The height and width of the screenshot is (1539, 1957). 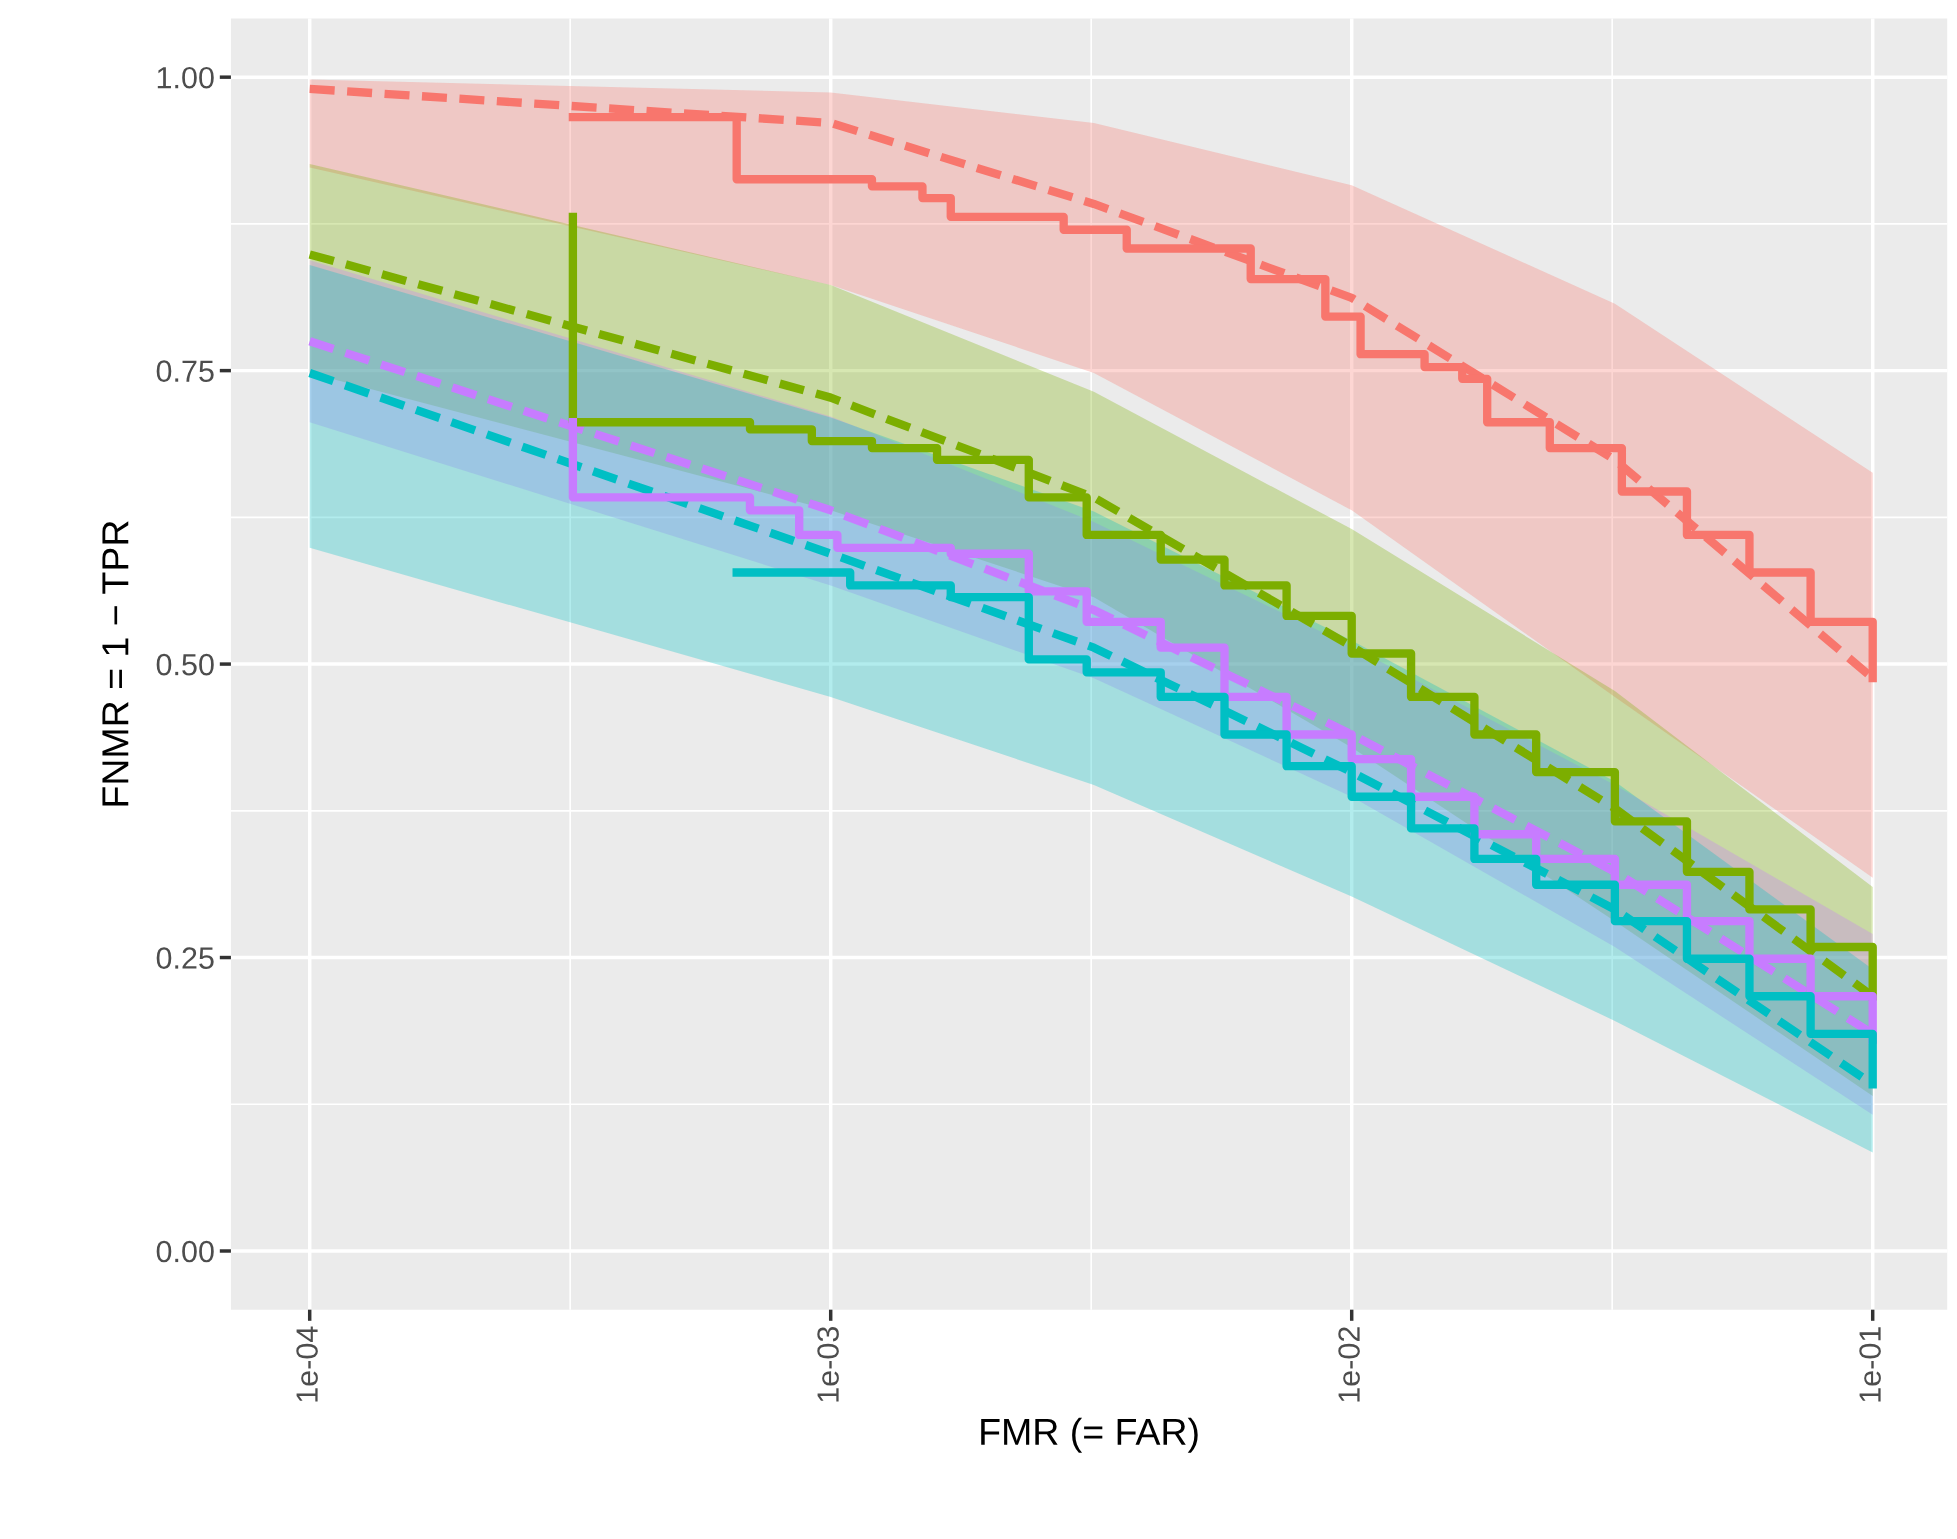 I want to click on x-tick-label: 1e-02, so click(x=1349, y=1364).